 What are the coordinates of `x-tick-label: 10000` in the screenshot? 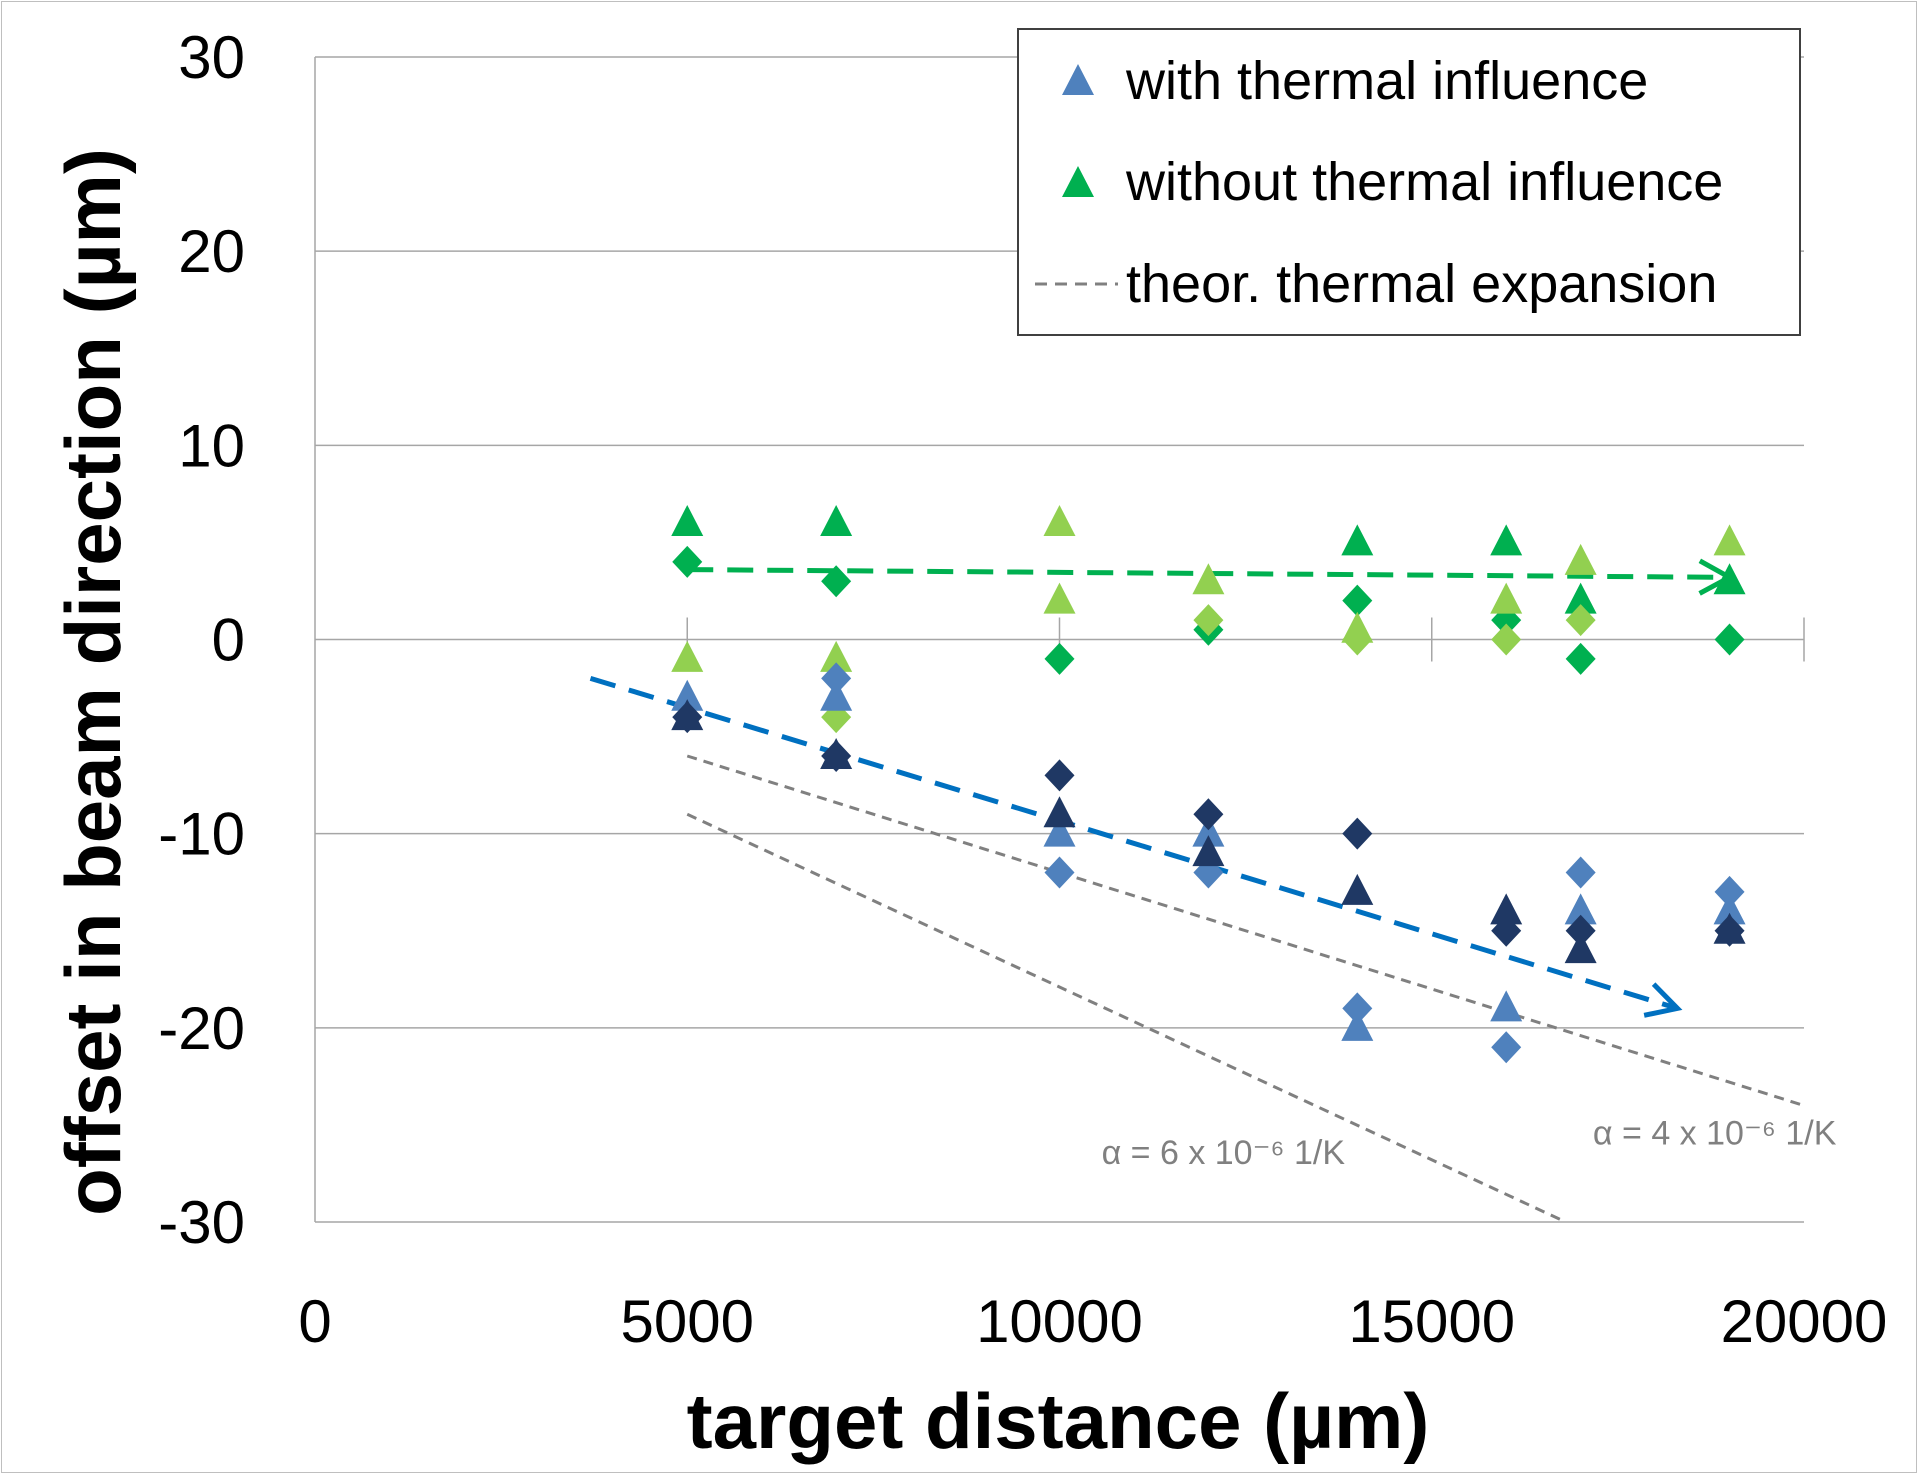 It's located at (1059, 1321).